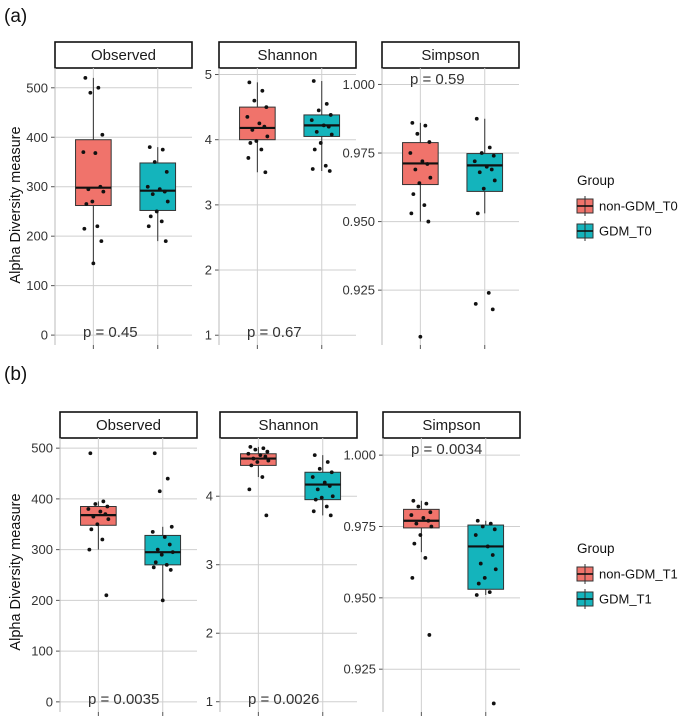 Image resolution: width=685 pixels, height=718 pixels. Describe the element at coordinates (37, 137) in the screenshot. I see `y-tick-label: 400` at that location.